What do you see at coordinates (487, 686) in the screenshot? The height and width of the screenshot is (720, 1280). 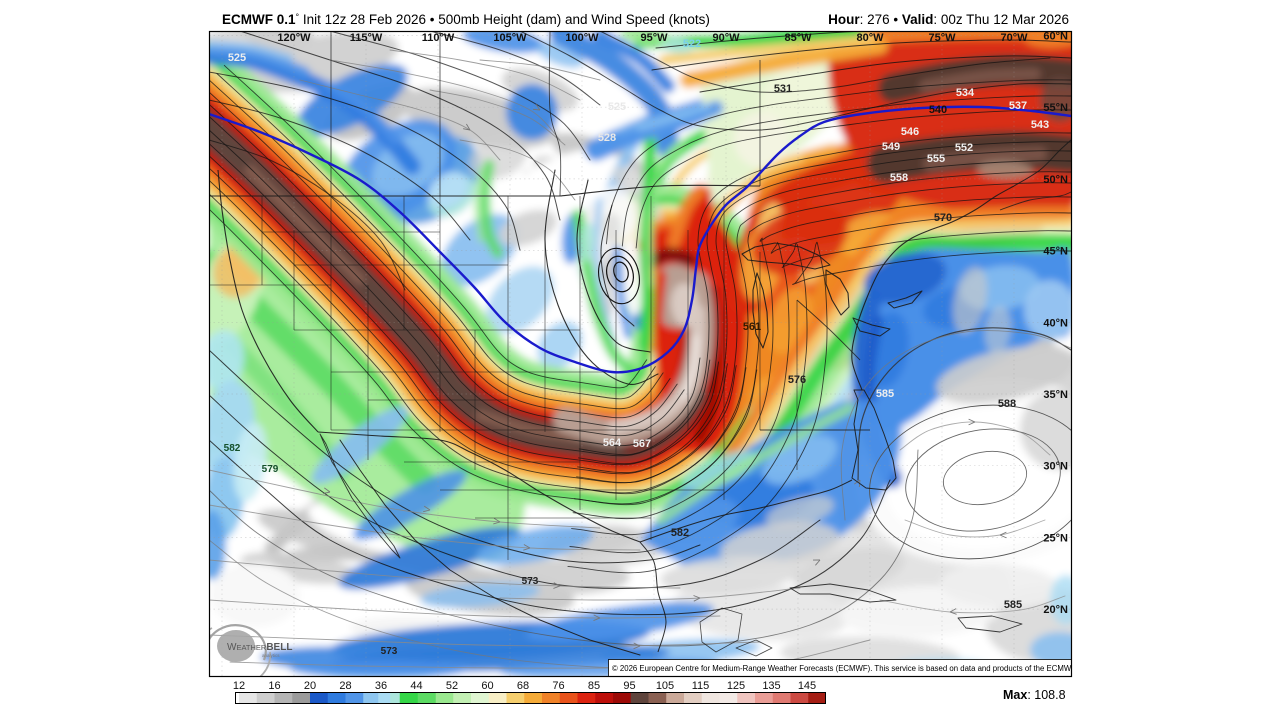 I see `svg-text: 60` at bounding box center [487, 686].